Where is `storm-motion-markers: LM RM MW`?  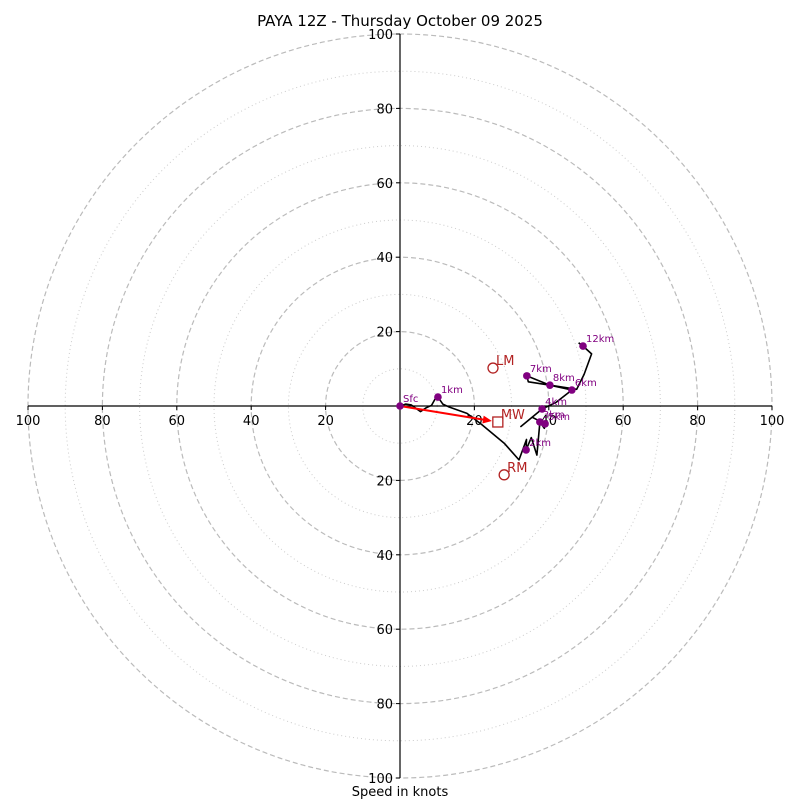 storm-motion-markers: LM RM MW is located at coordinates (507, 417).